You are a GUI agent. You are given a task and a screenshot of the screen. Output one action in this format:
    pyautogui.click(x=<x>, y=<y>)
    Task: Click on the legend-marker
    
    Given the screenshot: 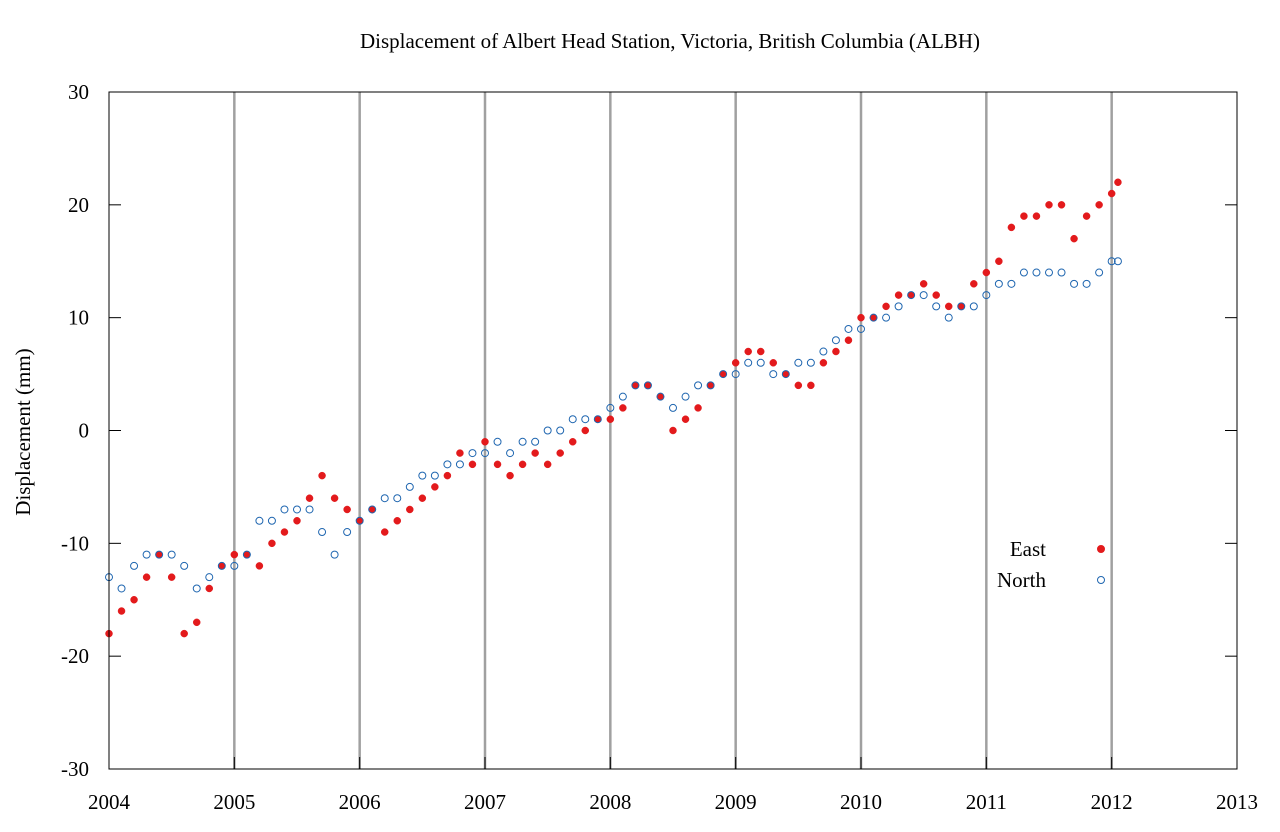 What is the action you would take?
    pyautogui.click(x=1101, y=549)
    